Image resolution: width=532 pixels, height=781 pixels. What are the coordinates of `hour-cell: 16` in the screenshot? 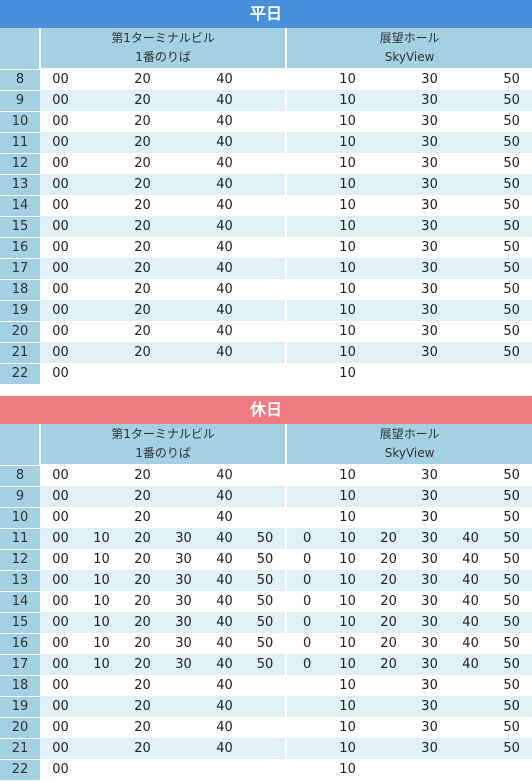 It's located at (20, 644).